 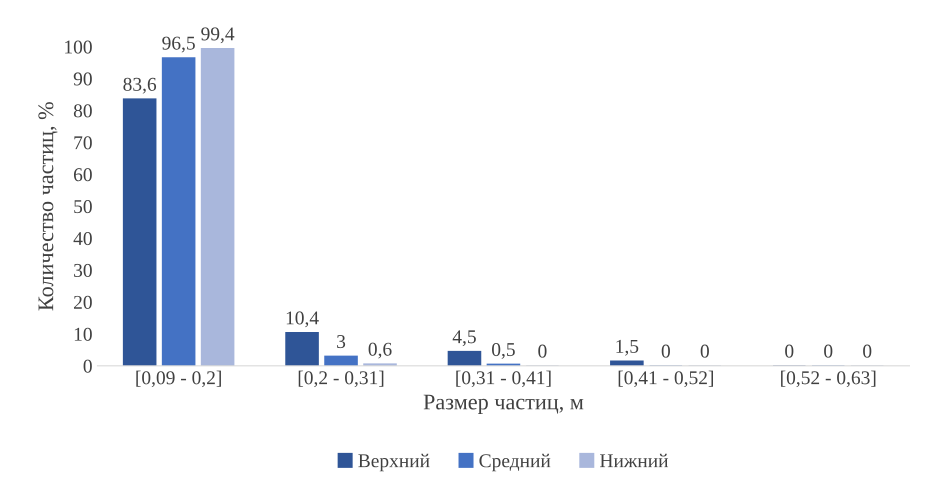 What do you see at coordinates (341, 341) in the screenshot?
I see `data-label: 3` at bounding box center [341, 341].